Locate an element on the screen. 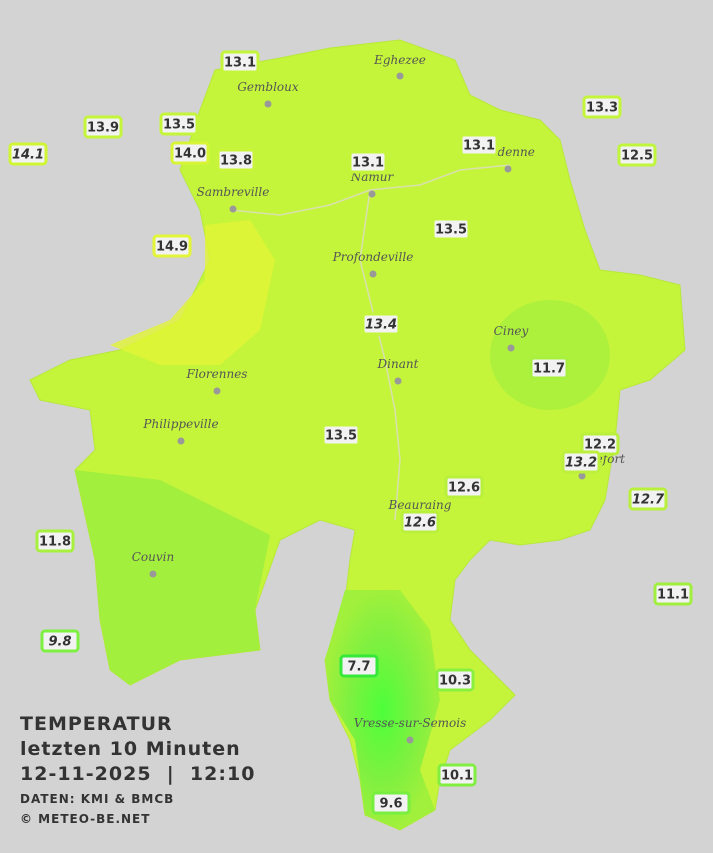  town-label: Vresse-sur-Semois is located at coordinates (410, 723).